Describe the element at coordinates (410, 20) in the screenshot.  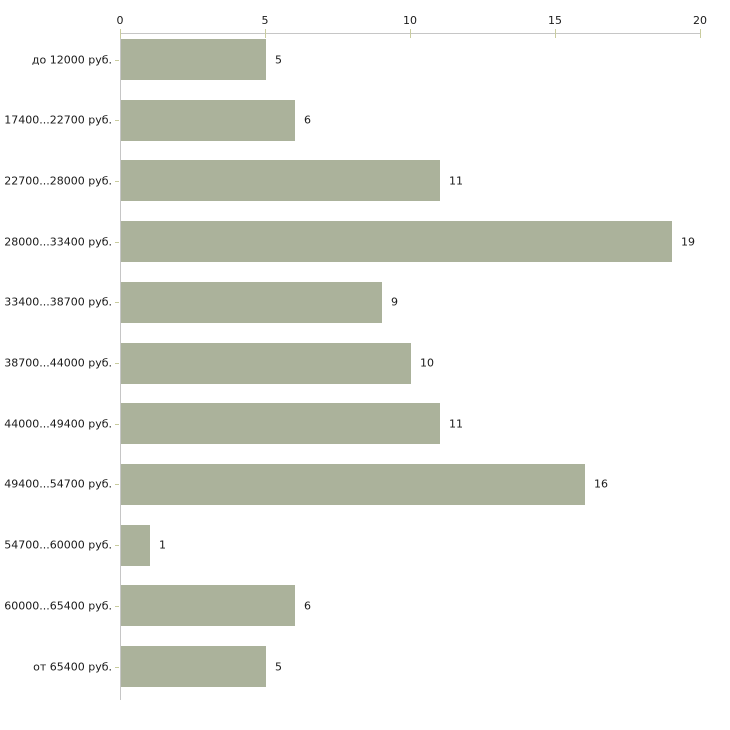
I see `x-tick-label: 10` at that location.